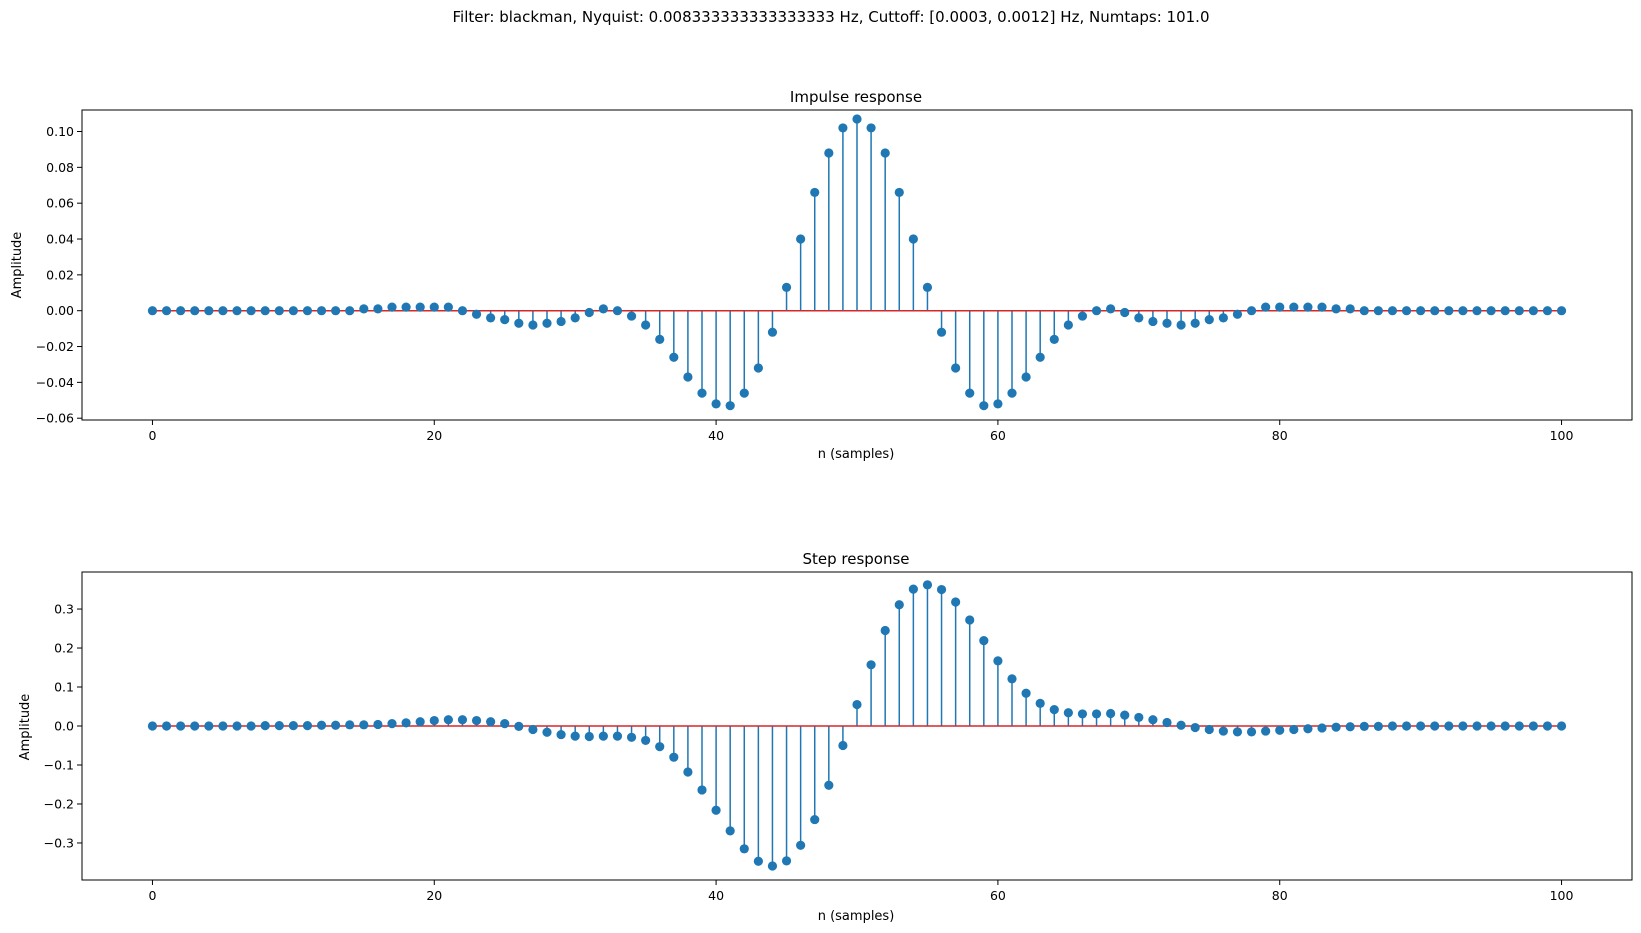 The width and height of the screenshot is (1641, 933). Describe the element at coordinates (152, 435) in the screenshot. I see `impulse-x-tick-label: 0` at that location.